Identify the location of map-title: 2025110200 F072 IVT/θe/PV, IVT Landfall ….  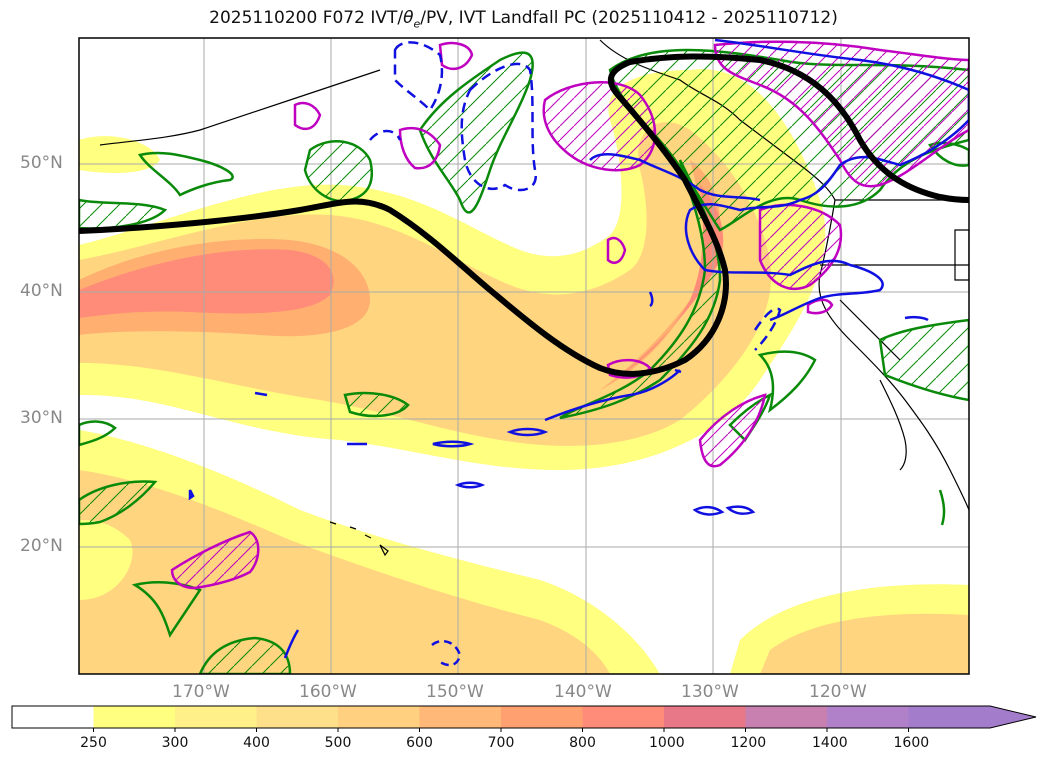
(523, 19).